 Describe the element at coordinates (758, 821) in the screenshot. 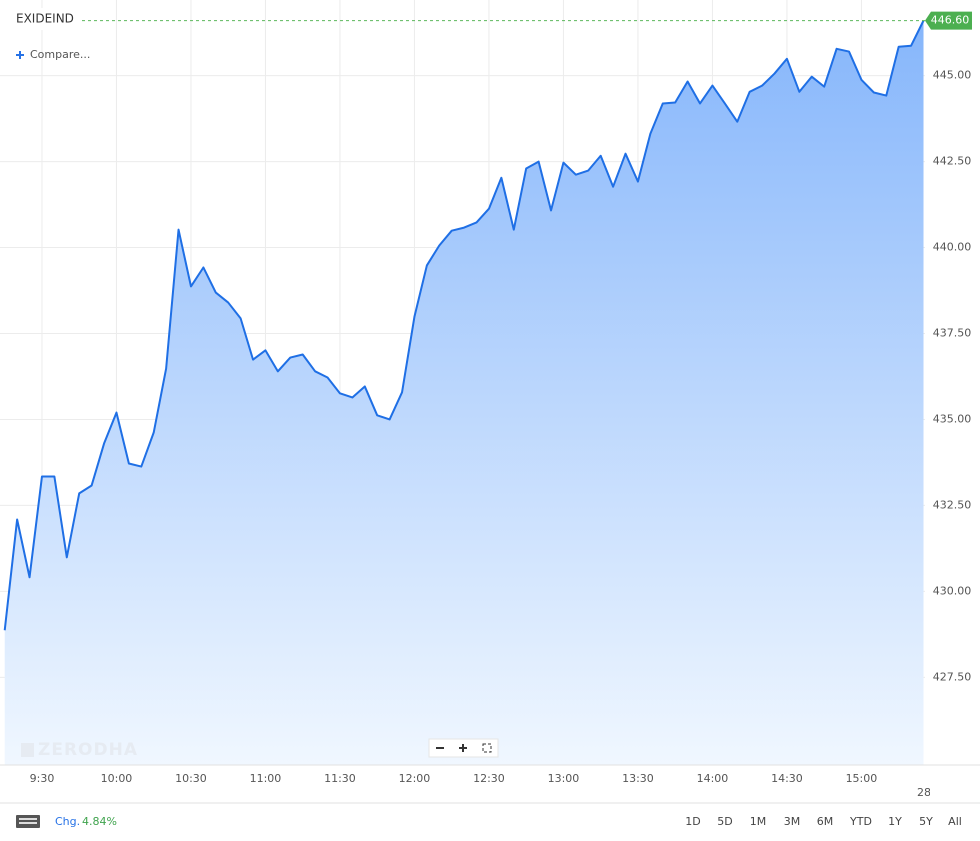

I see `range-button: 1M` at that location.